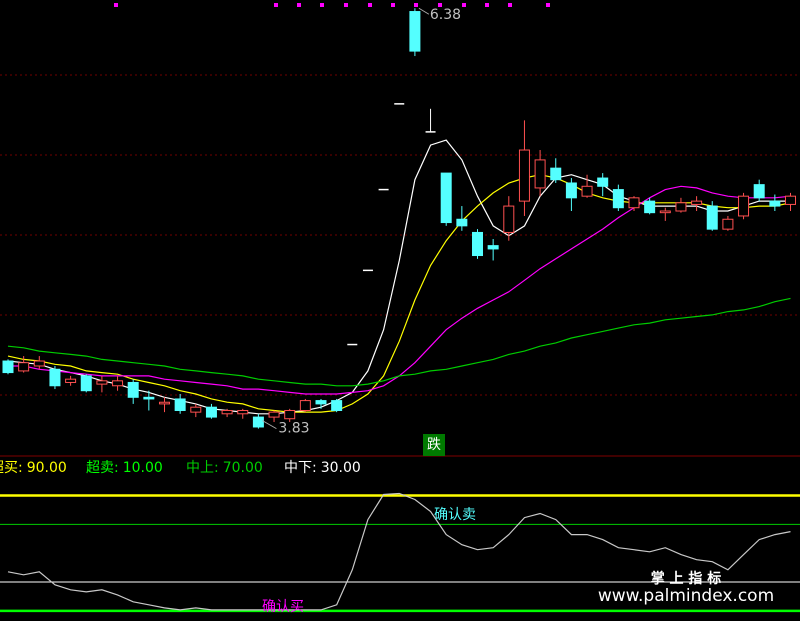 The image size is (800, 621). Describe the element at coordinates (455, 515) in the screenshot. I see `signal-annotation: 确认卖` at that location.